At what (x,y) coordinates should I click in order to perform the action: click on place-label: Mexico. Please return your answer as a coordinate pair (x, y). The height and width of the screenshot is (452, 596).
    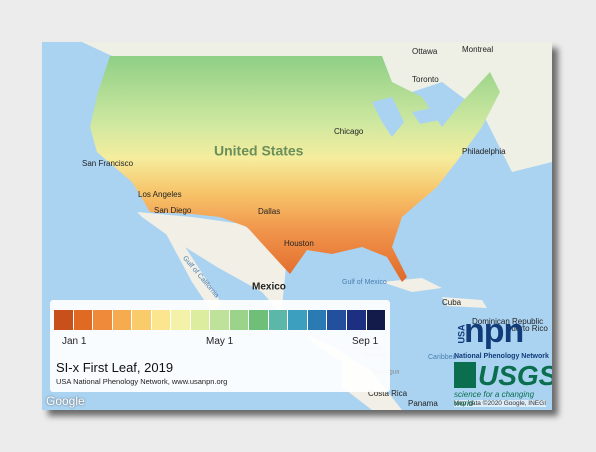
    Looking at the image, I should click on (269, 287).